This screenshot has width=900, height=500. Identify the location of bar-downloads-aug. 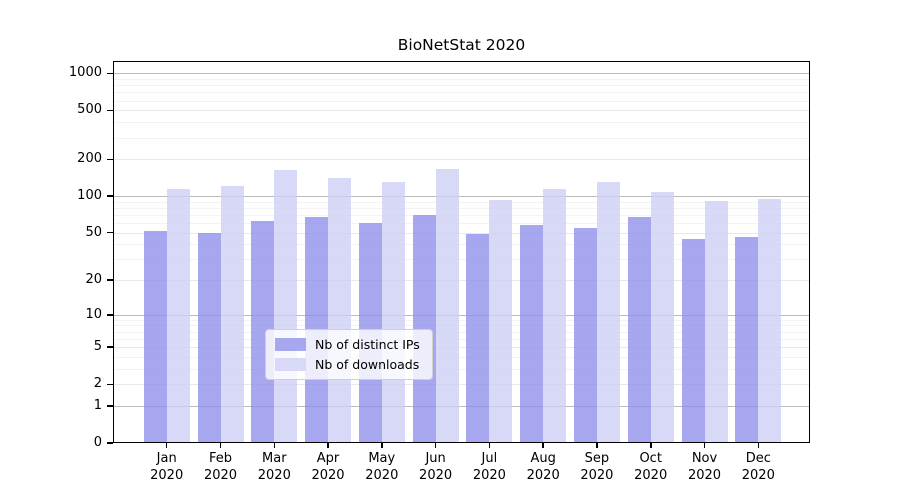
(555, 315).